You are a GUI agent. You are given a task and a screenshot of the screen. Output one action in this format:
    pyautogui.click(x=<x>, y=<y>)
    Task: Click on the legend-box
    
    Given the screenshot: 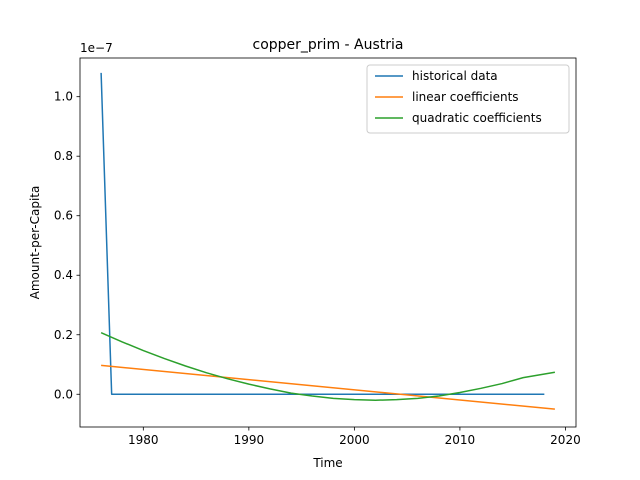 What is the action you would take?
    pyautogui.click(x=468, y=99)
    